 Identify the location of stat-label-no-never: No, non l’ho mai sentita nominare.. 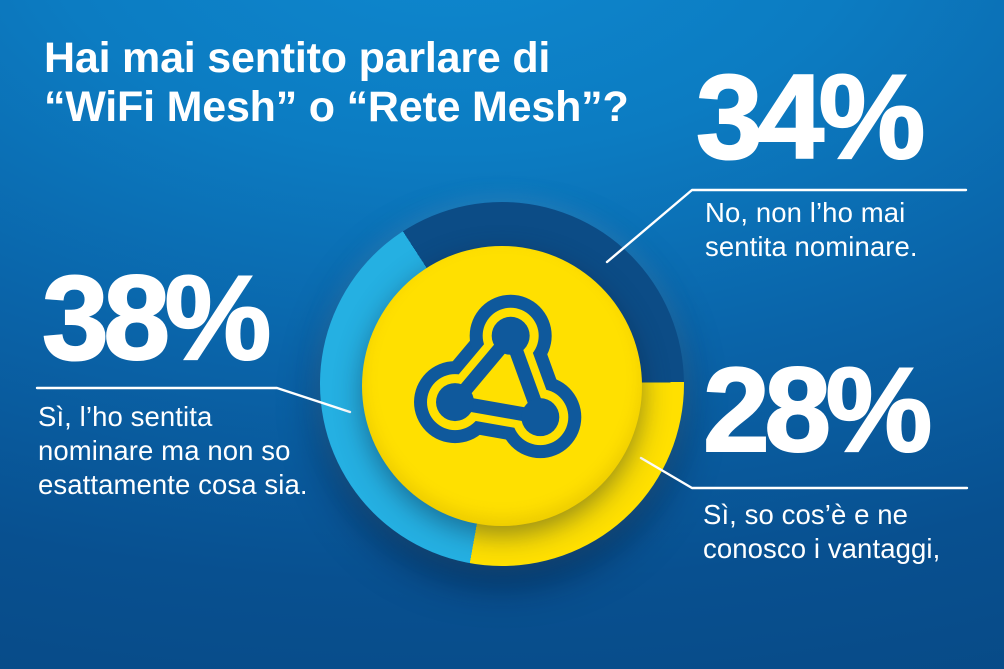
(811, 229).